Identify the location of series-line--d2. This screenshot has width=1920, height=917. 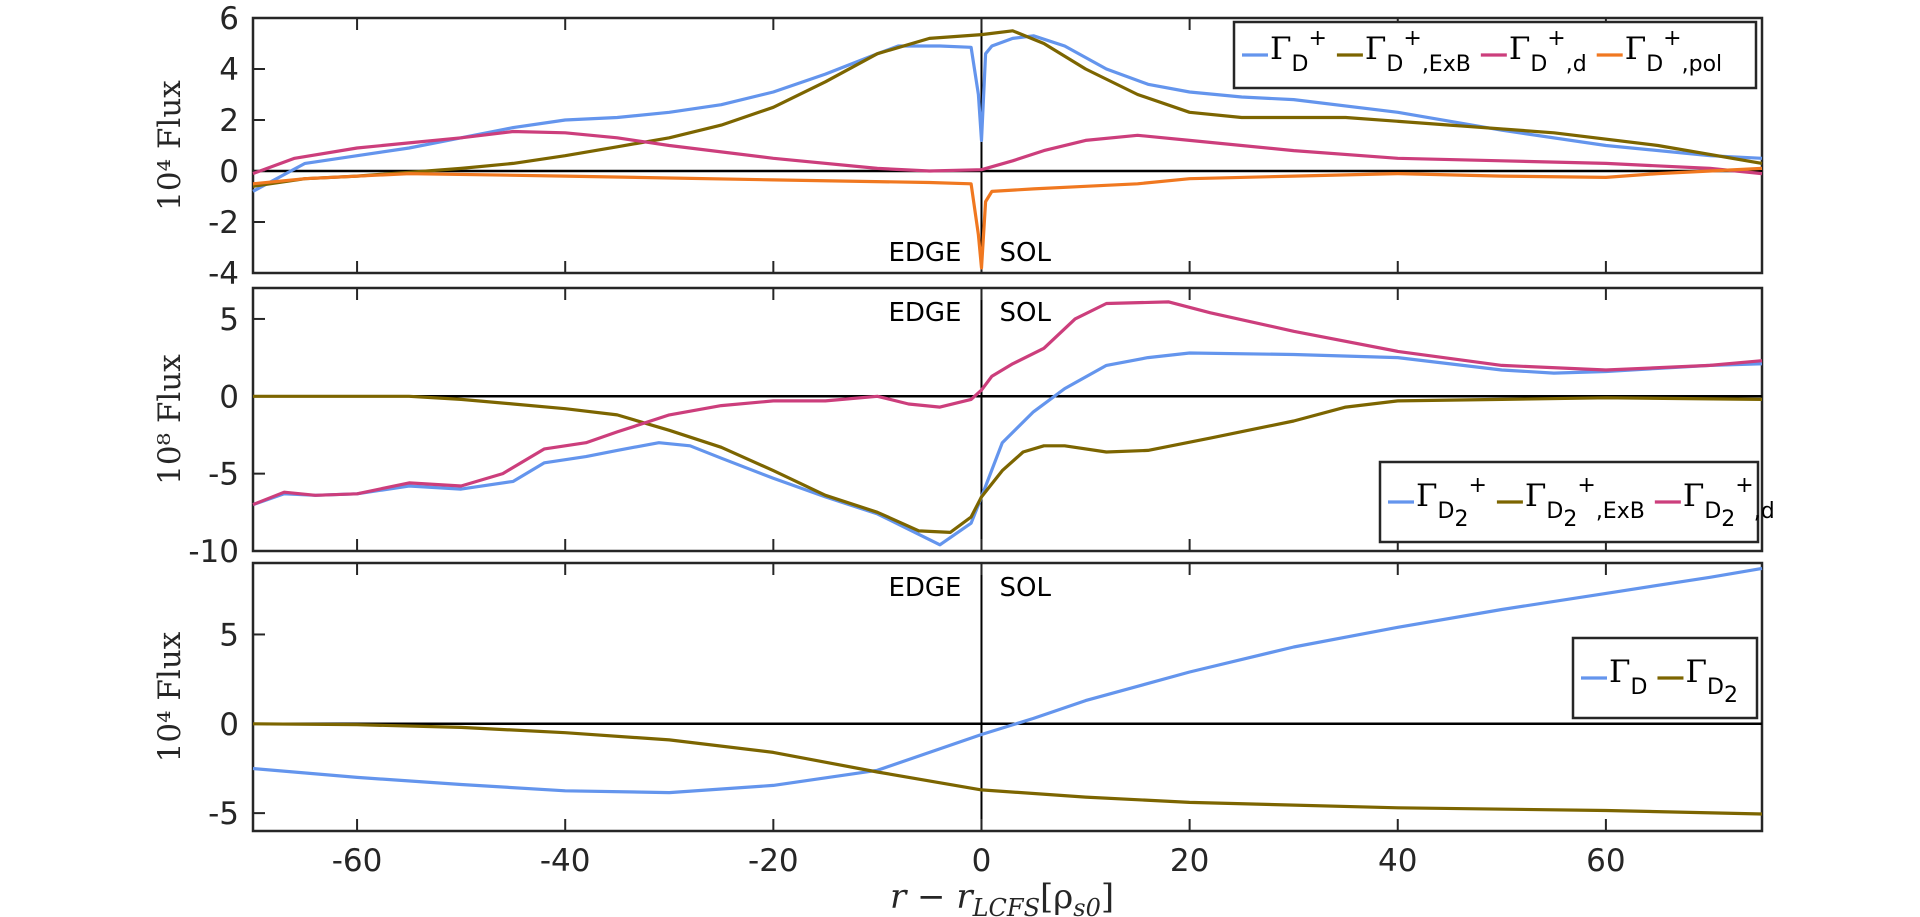
(1007, 769).